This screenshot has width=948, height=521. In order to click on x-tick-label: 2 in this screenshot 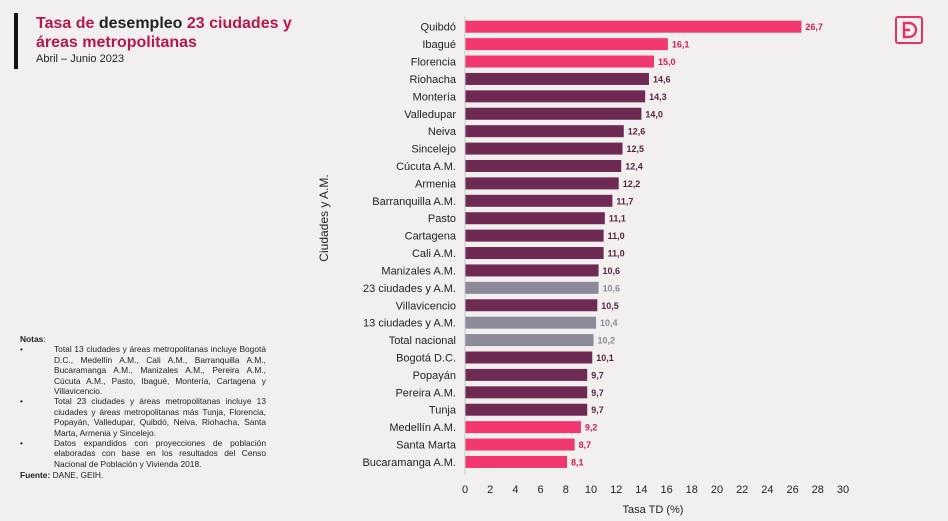, I will do `click(490, 490)`.